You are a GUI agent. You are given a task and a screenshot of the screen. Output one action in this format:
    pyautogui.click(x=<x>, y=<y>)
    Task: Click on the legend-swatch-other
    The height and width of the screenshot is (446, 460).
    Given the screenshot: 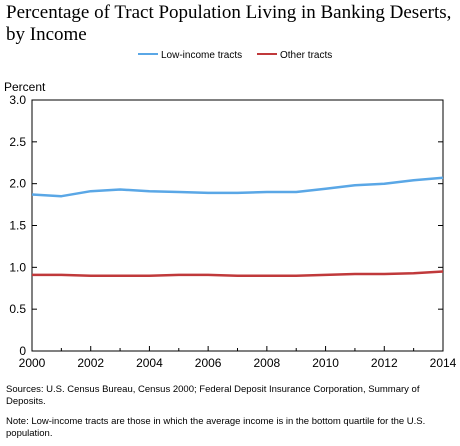 What is the action you would take?
    pyautogui.click(x=267, y=54)
    